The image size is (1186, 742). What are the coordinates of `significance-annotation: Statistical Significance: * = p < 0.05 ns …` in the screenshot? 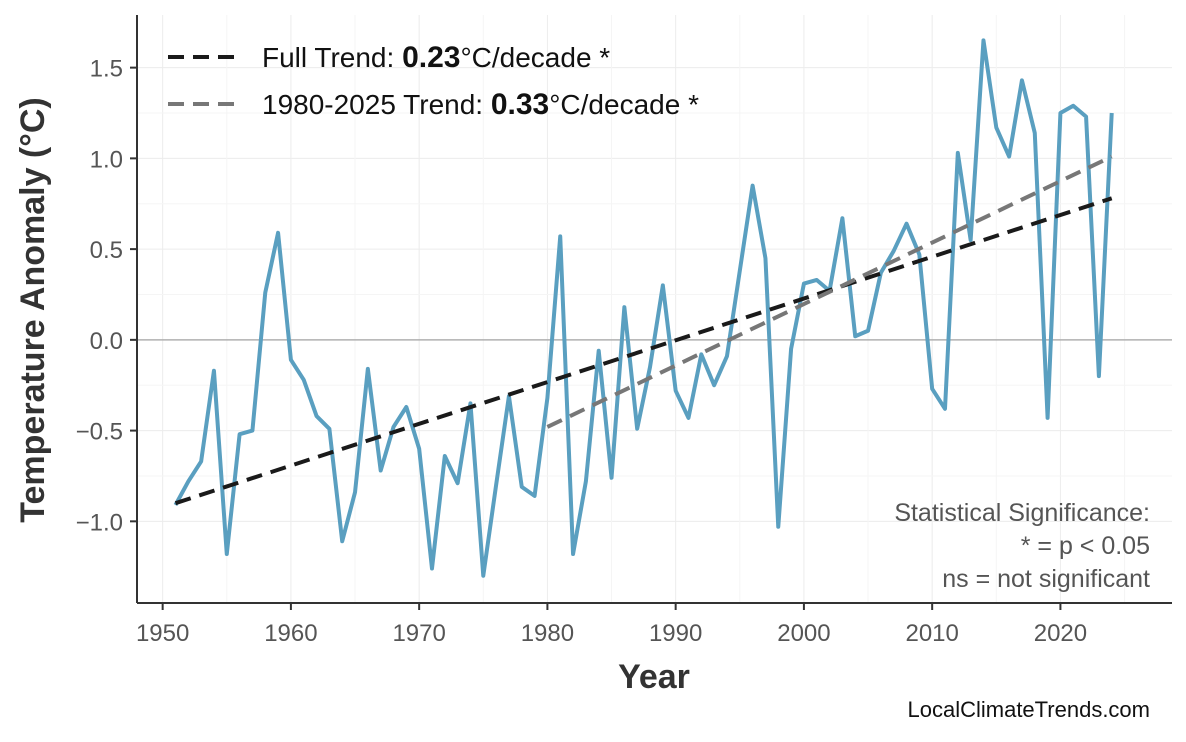 It's located at (1022, 546).